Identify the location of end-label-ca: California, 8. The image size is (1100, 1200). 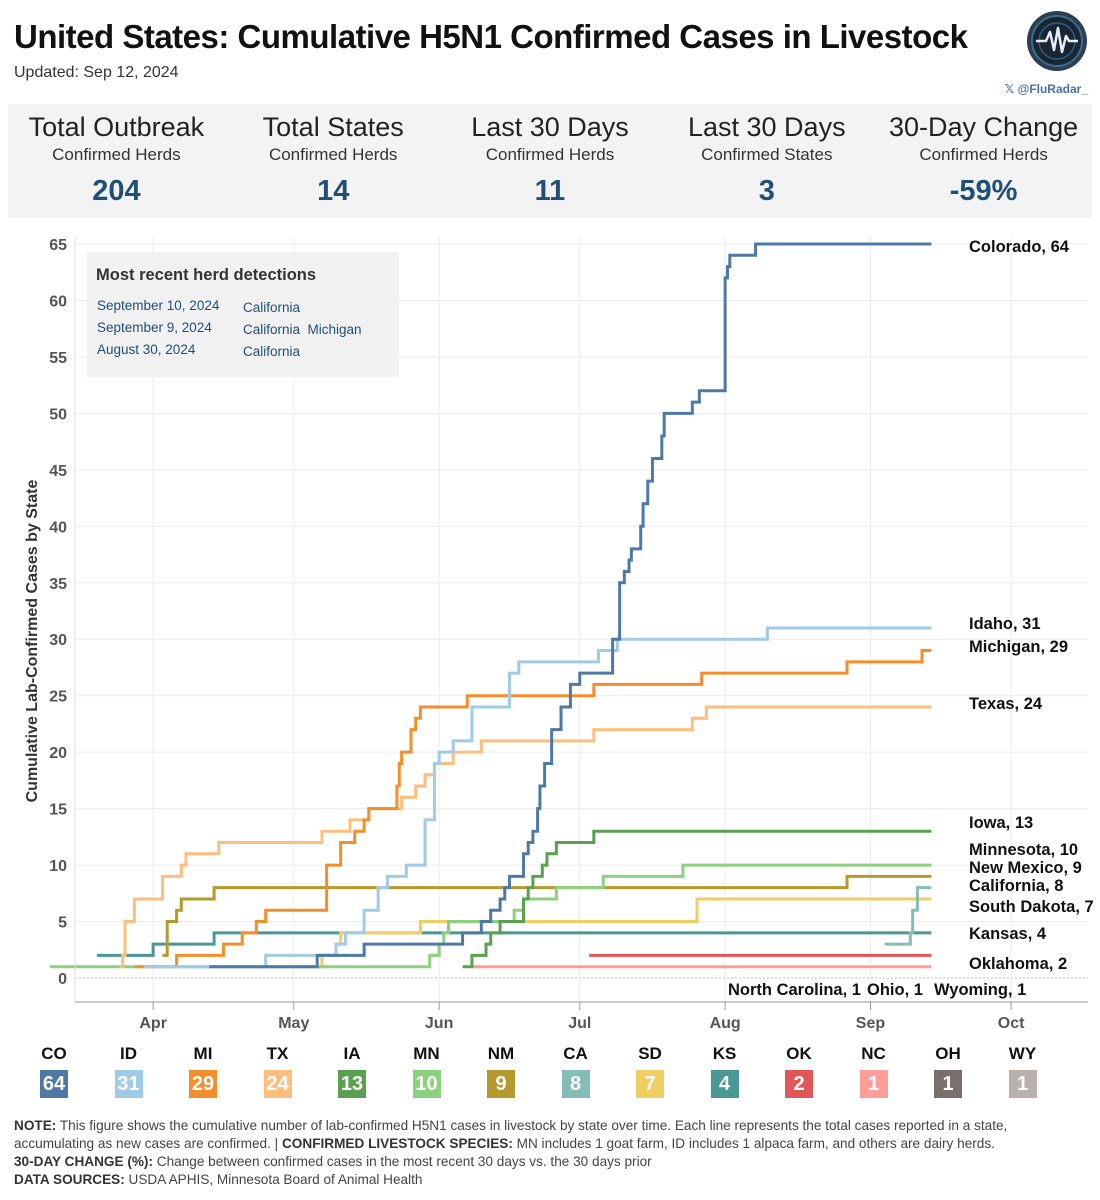
(1016, 886).